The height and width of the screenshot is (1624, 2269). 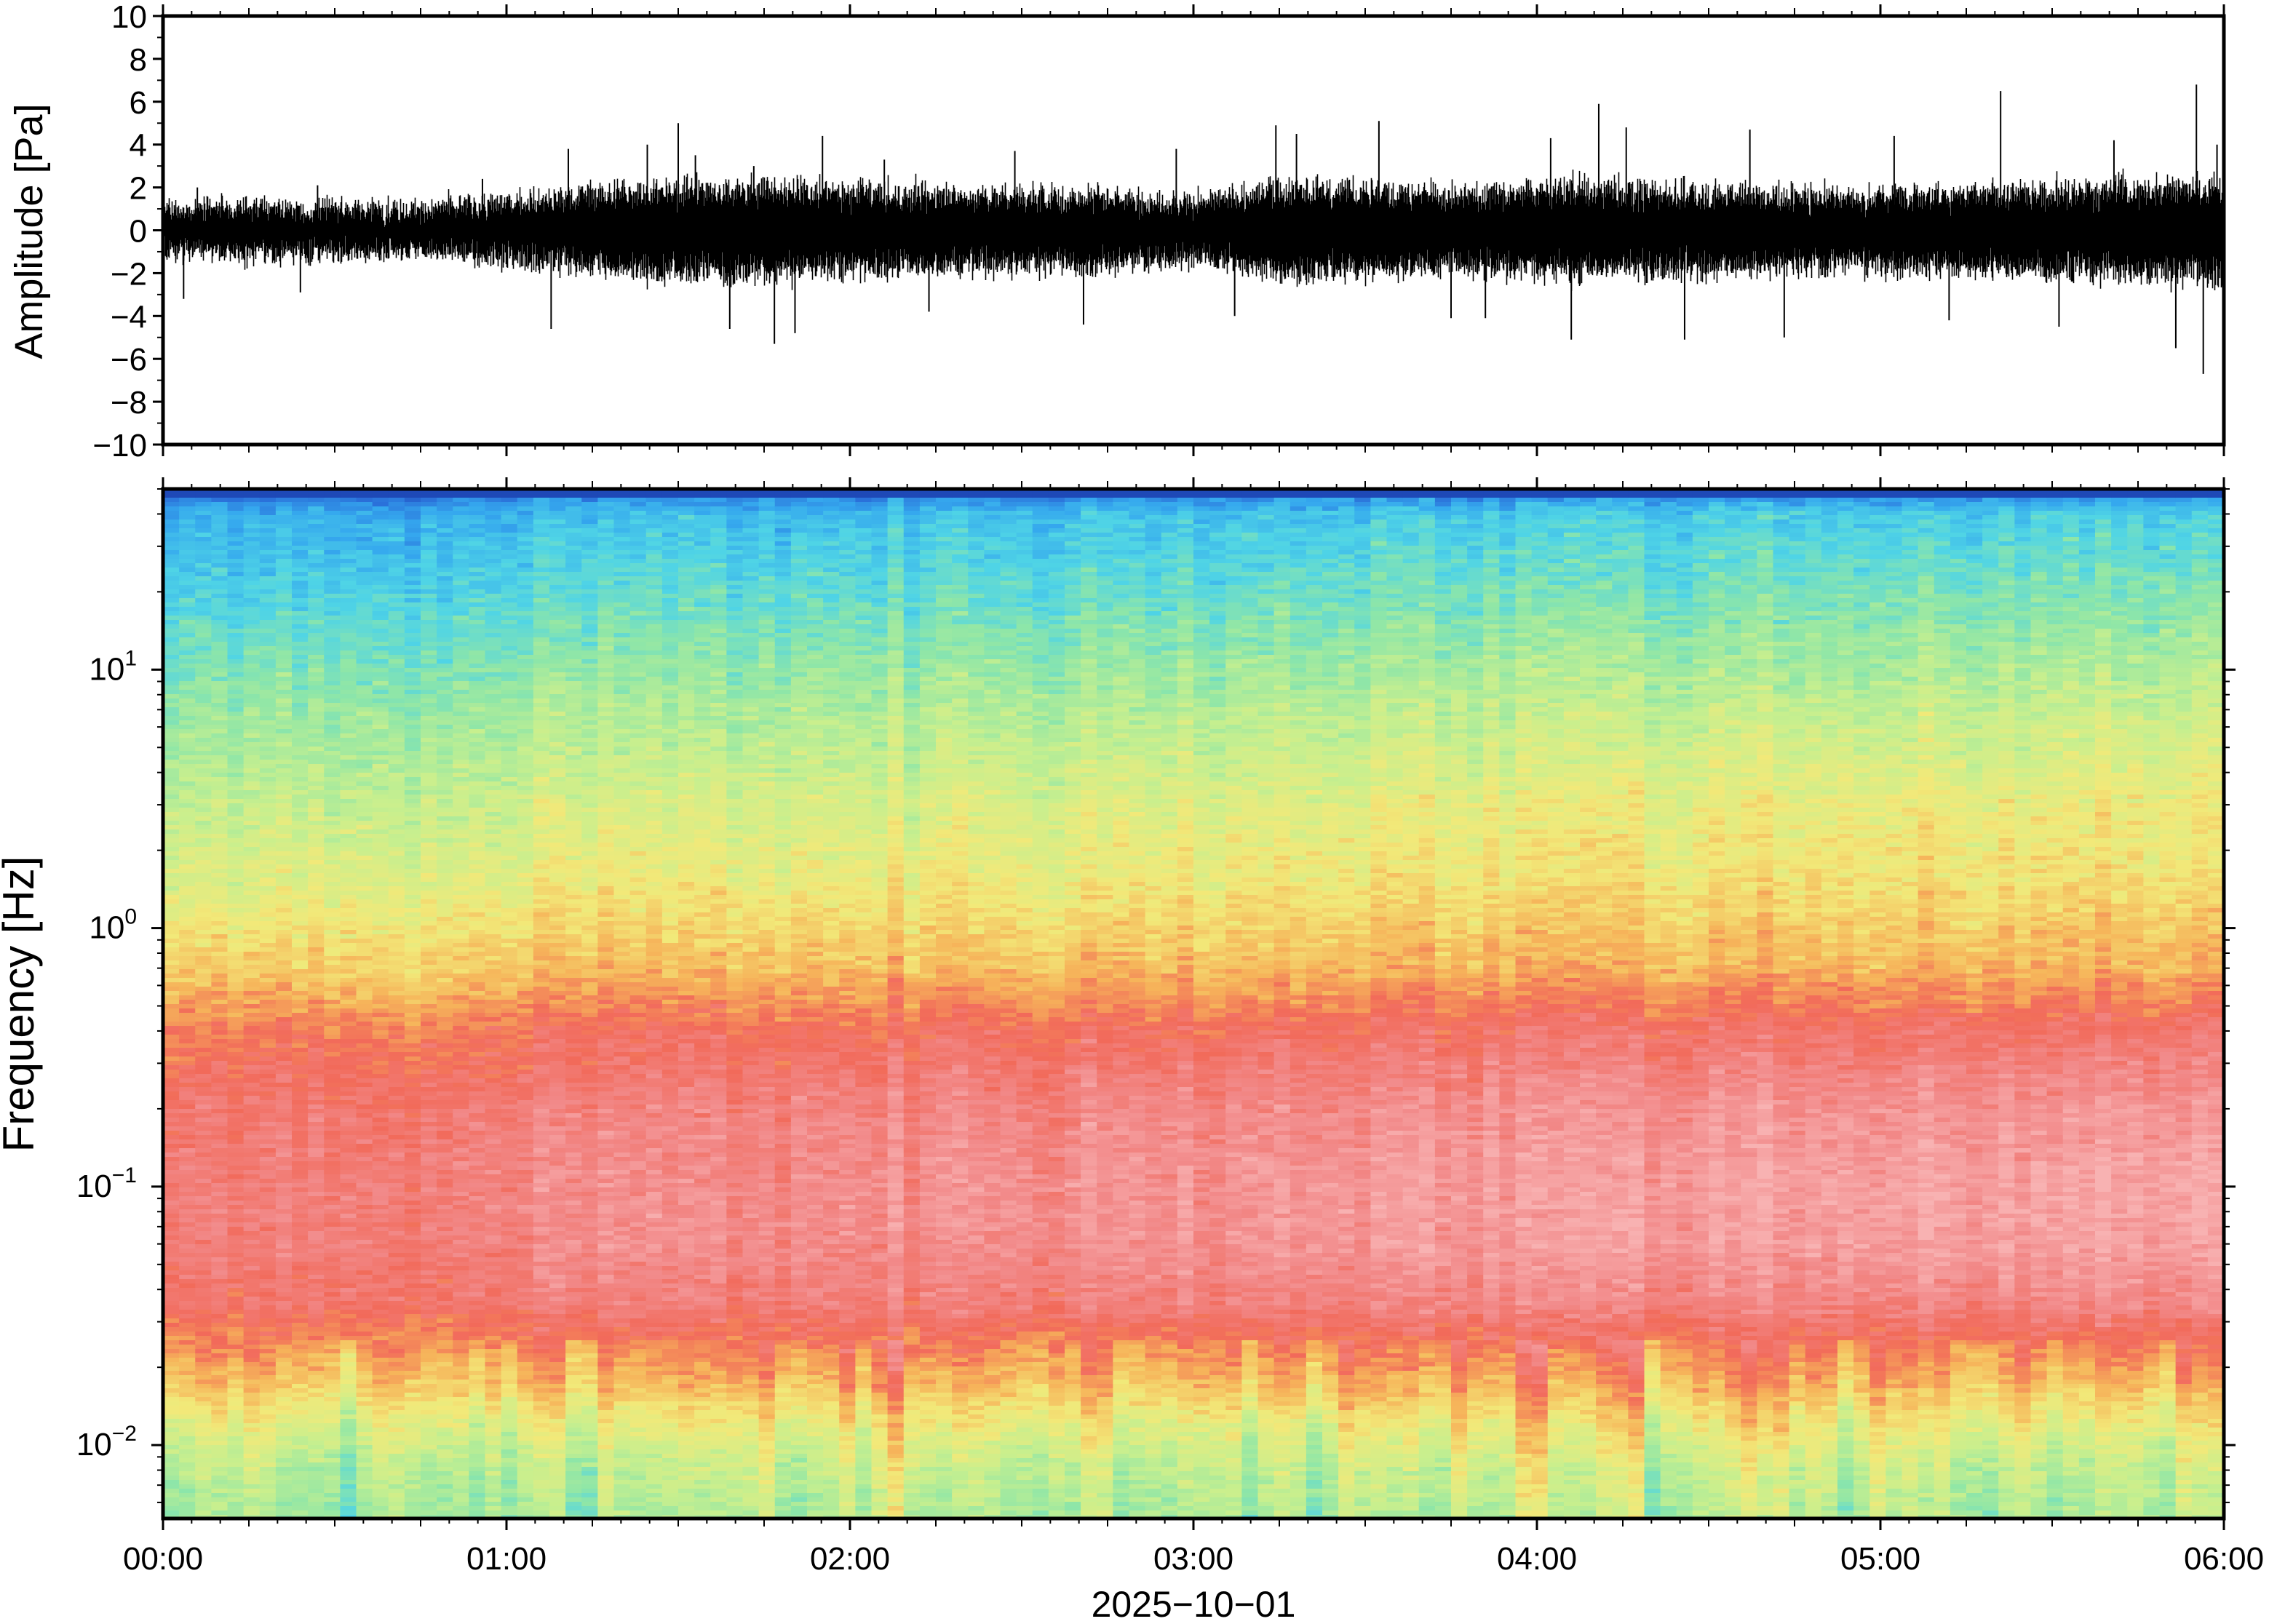 I want to click on waveform-y-tick-label: −2, so click(x=129, y=274).